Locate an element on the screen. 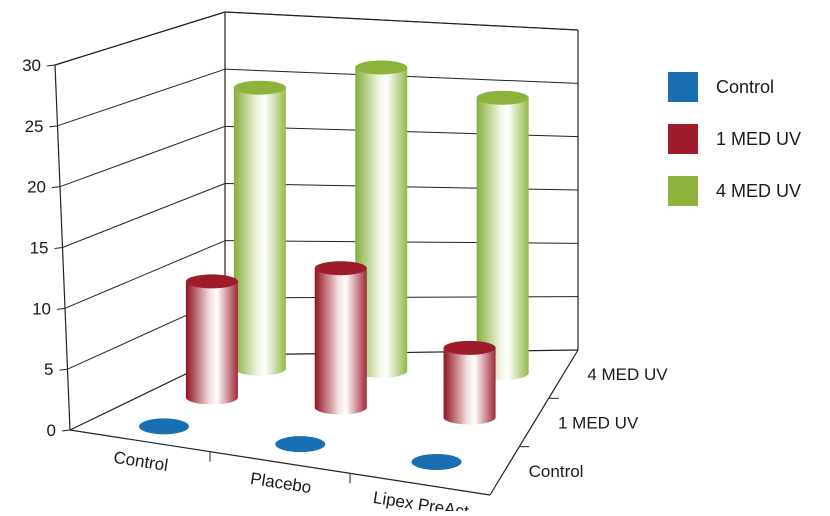  y-tick-label: 0 is located at coordinates (51, 430).